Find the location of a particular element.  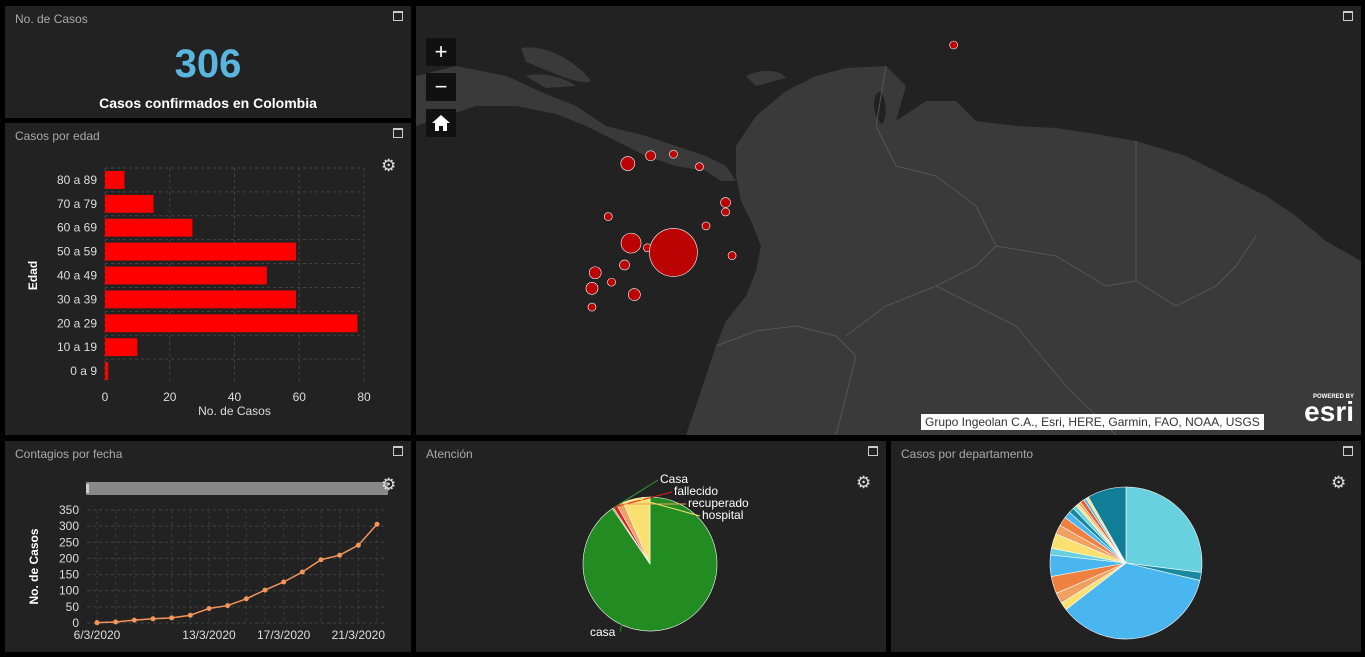

case-count-caption: Casos confirmados en Colombia is located at coordinates (208, 103).